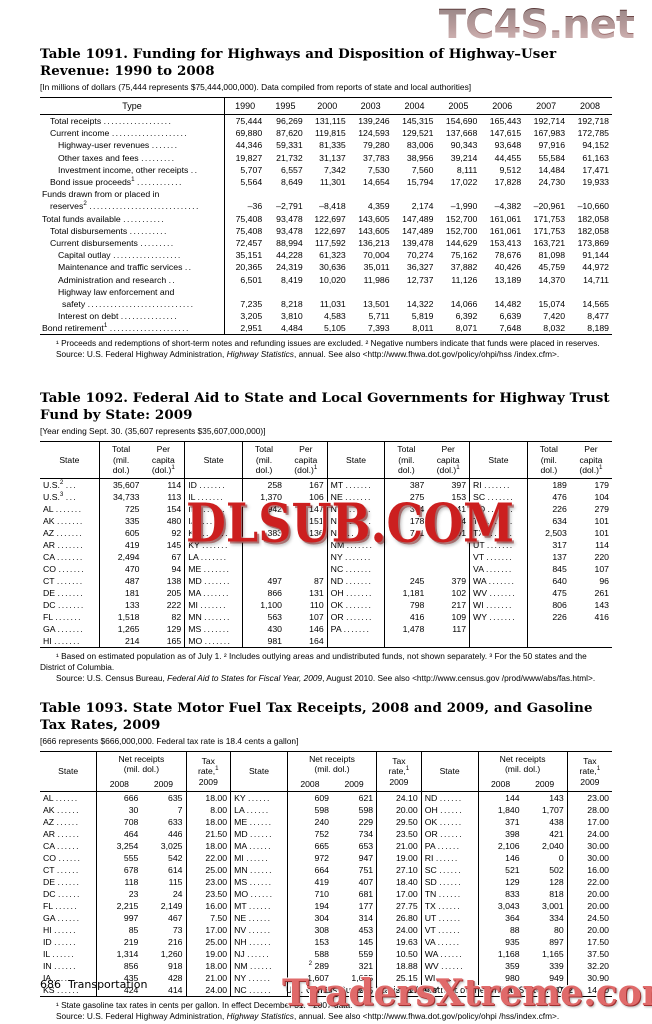 This screenshot has width=652, height=1024. I want to click on cell-total: 1,100, so click(263, 604).